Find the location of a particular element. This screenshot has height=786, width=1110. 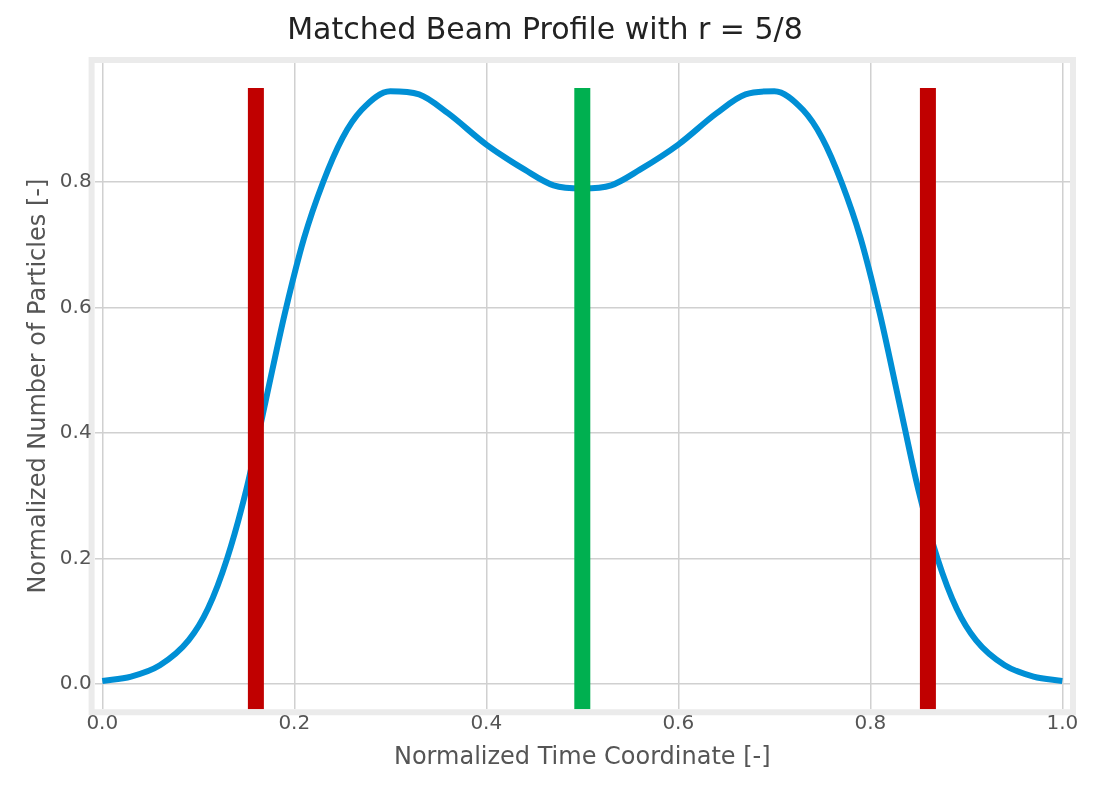

y-tick-label: 0.8 is located at coordinates (75, 180).